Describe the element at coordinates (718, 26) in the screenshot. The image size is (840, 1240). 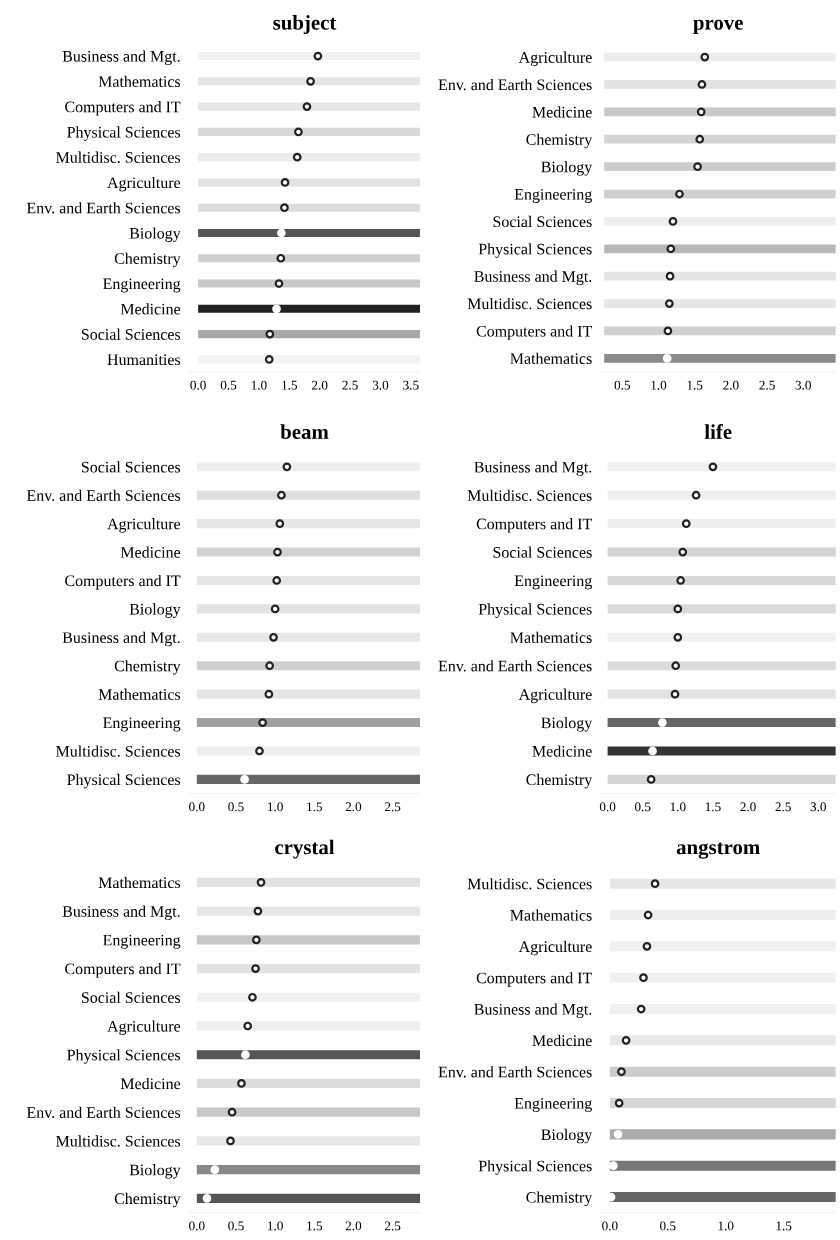
I see `chart-title: prove` at that location.